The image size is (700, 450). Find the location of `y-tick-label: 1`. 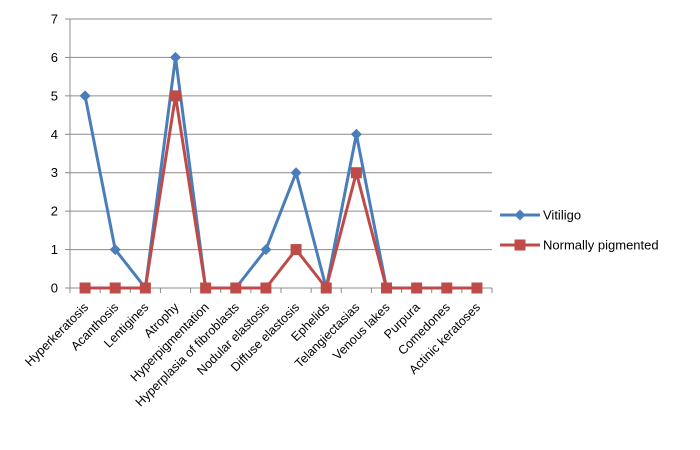

y-tick-label: 1 is located at coordinates (54, 249).